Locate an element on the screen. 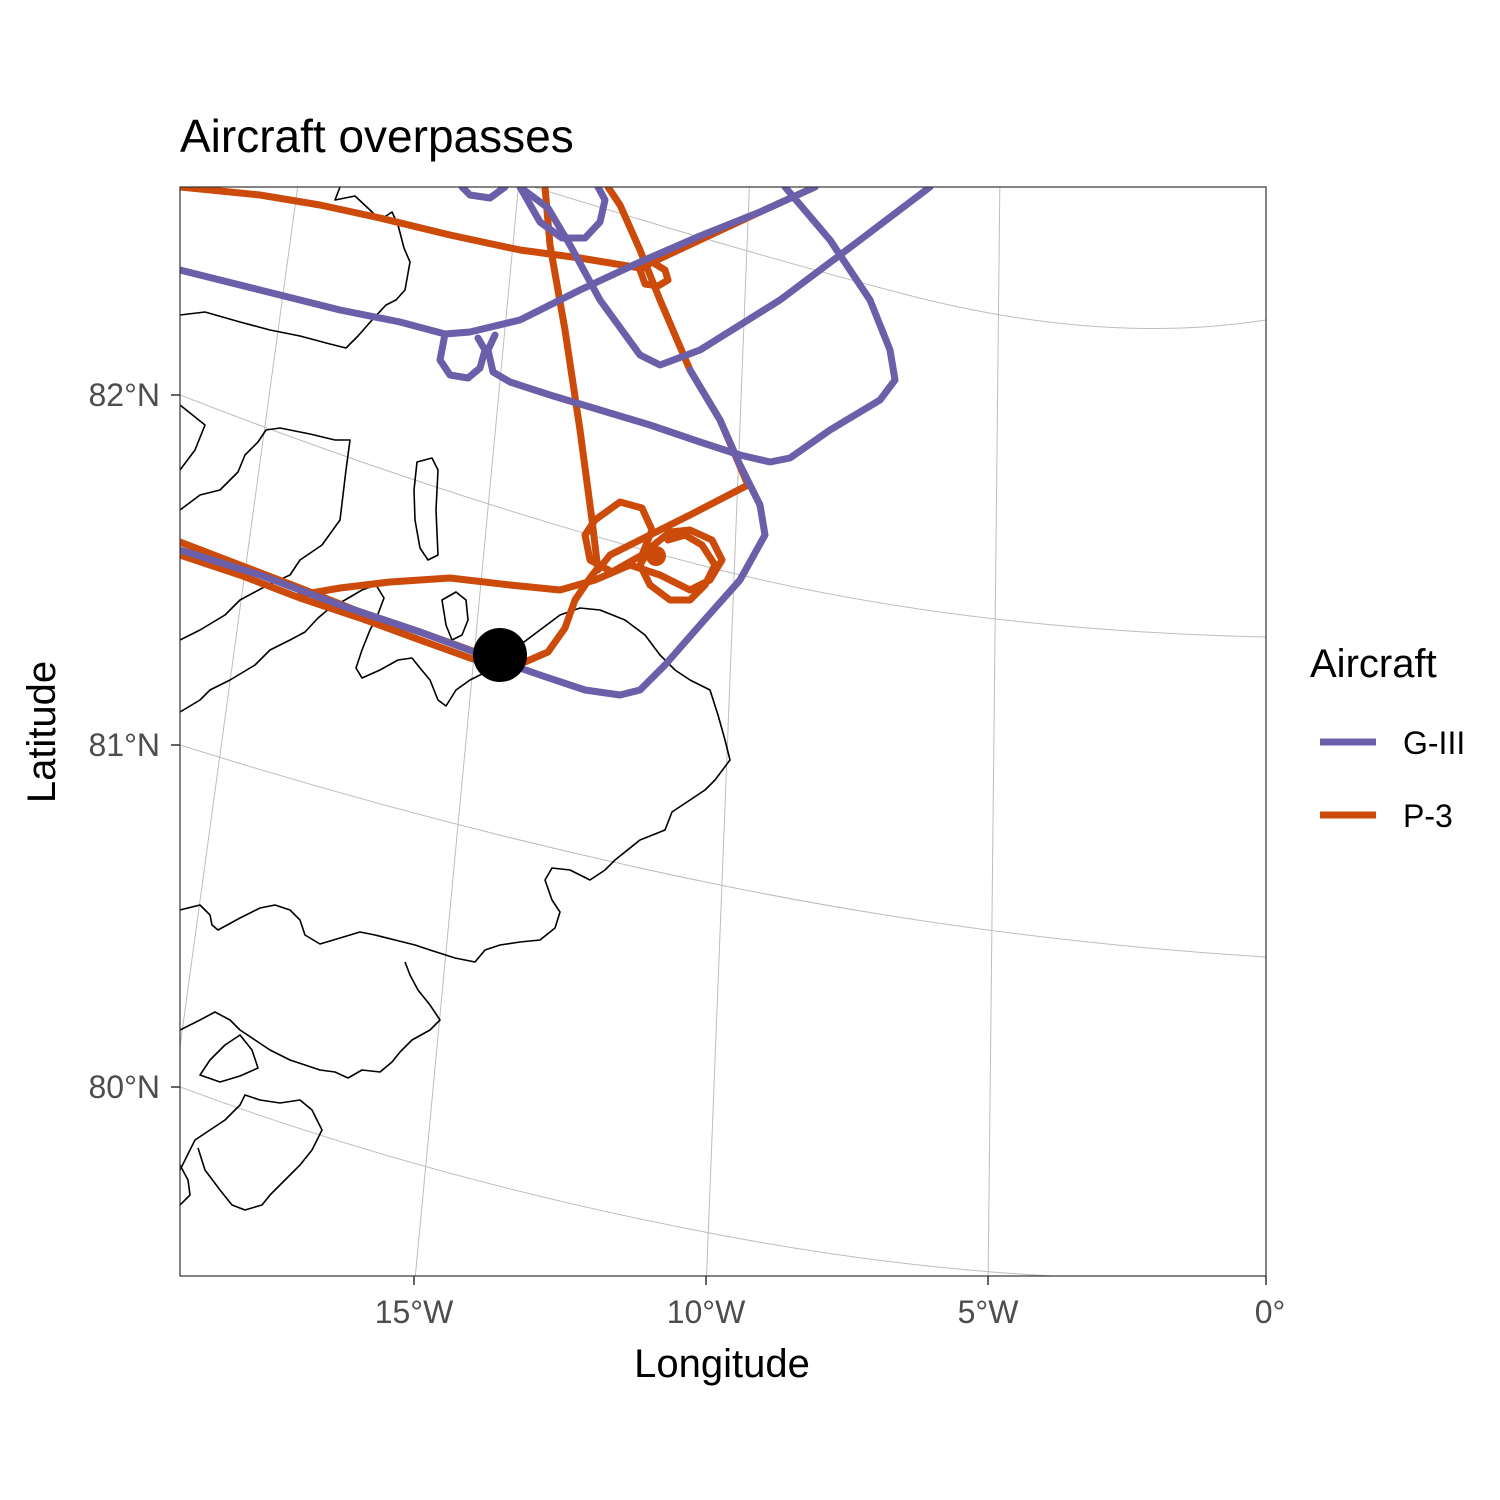 This screenshot has width=1500, height=1500. coastline-headland is located at coordinates (193, 437).